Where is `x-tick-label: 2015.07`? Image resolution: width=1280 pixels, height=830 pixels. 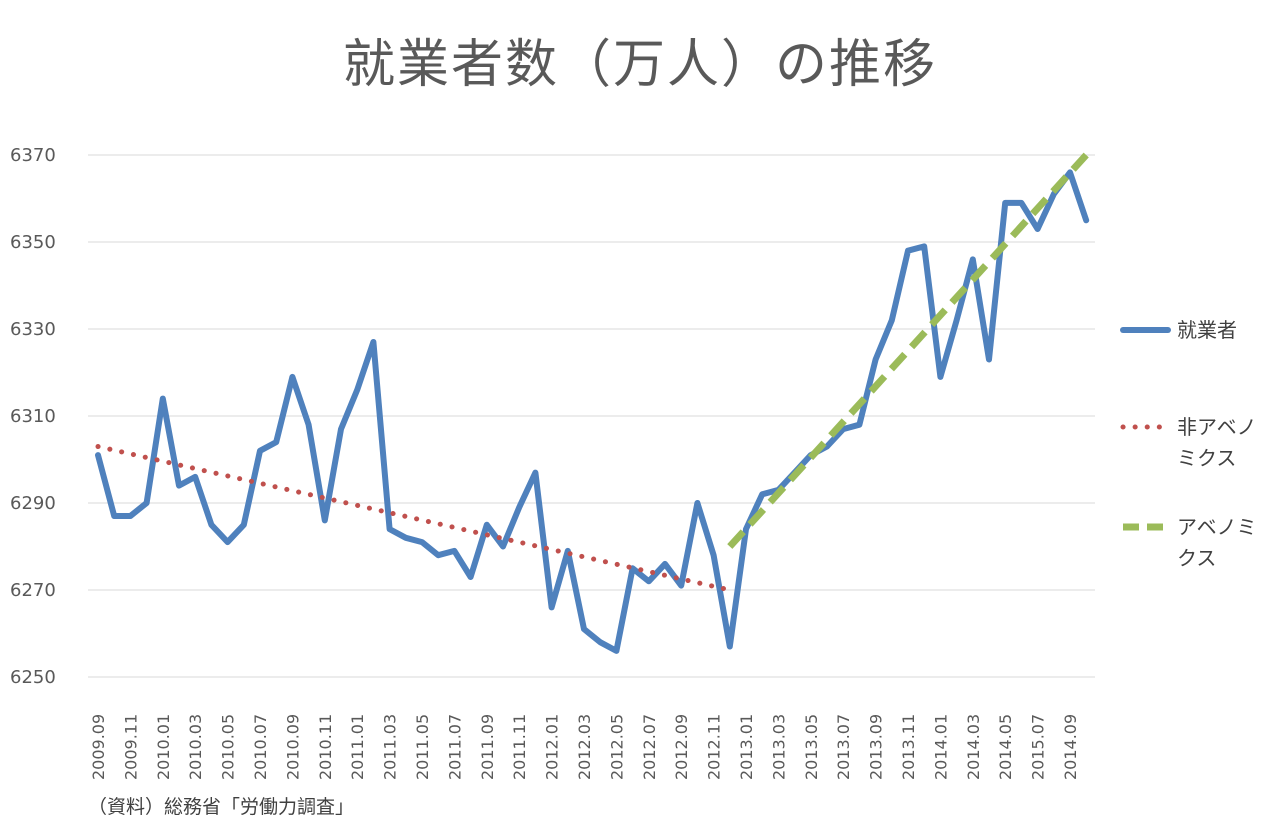
x-tick-label: 2015.07 is located at coordinates (1038, 747).